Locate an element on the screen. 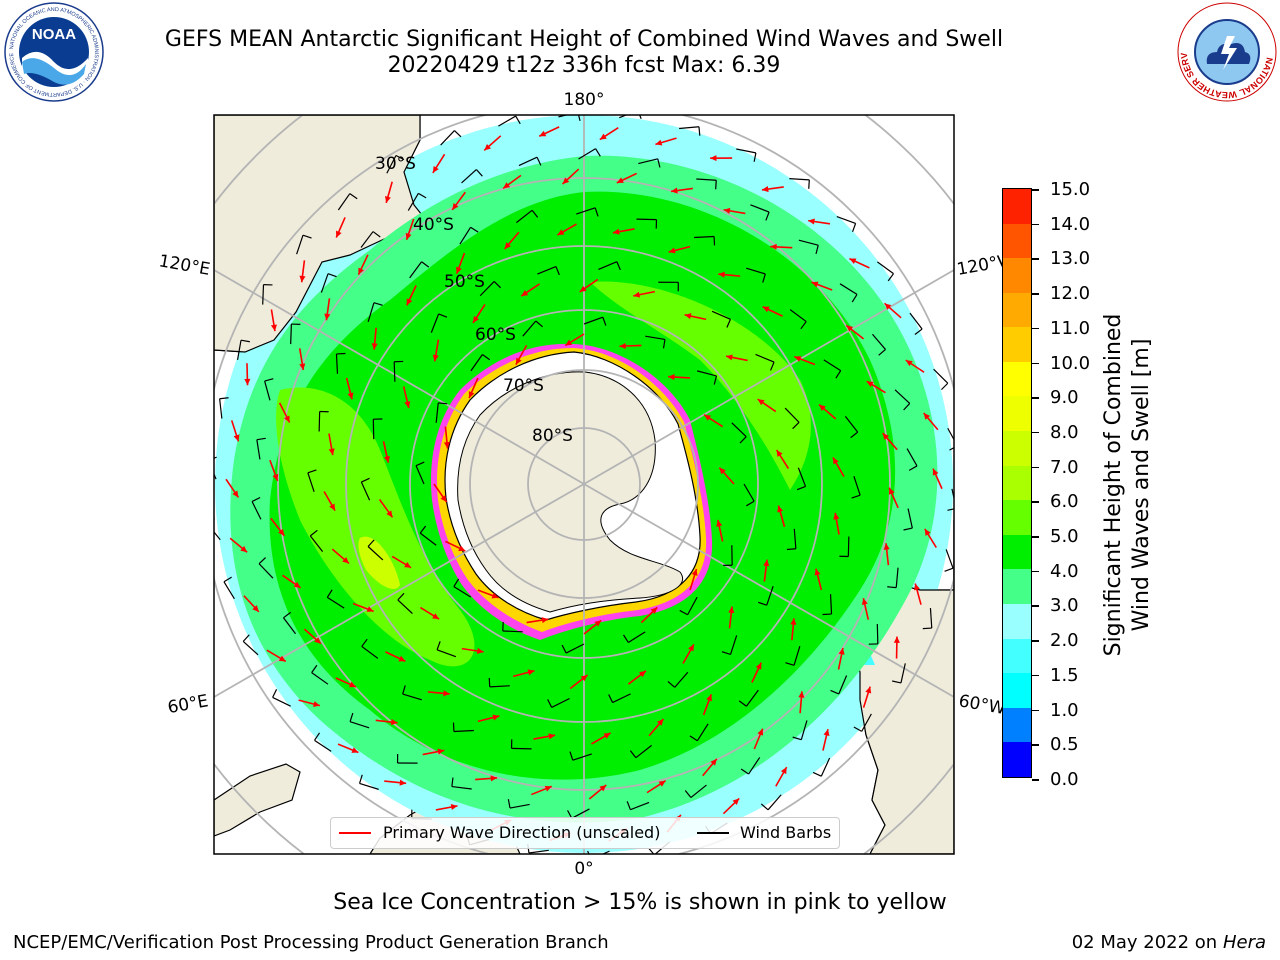  lon-label-180: 180° is located at coordinates (584, 100).